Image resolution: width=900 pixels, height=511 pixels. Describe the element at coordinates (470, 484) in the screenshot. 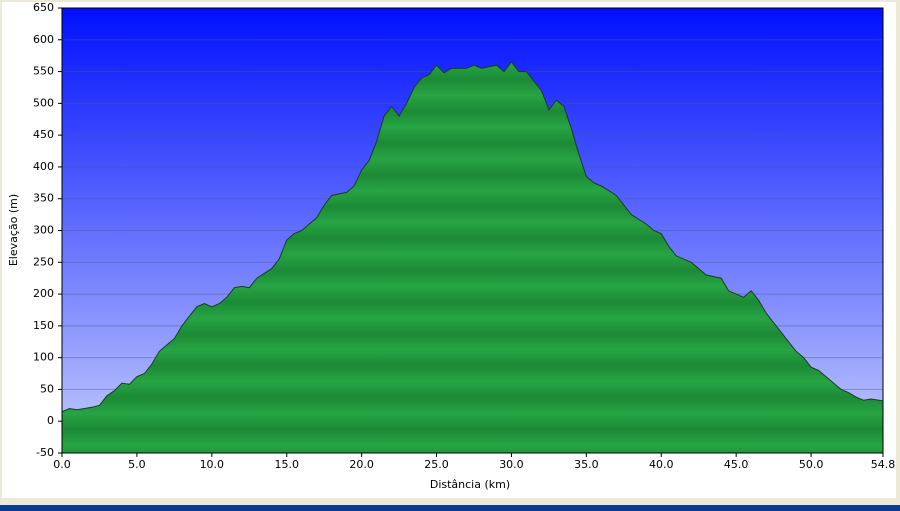

I see `x-axis-title: Distância (km)` at that location.